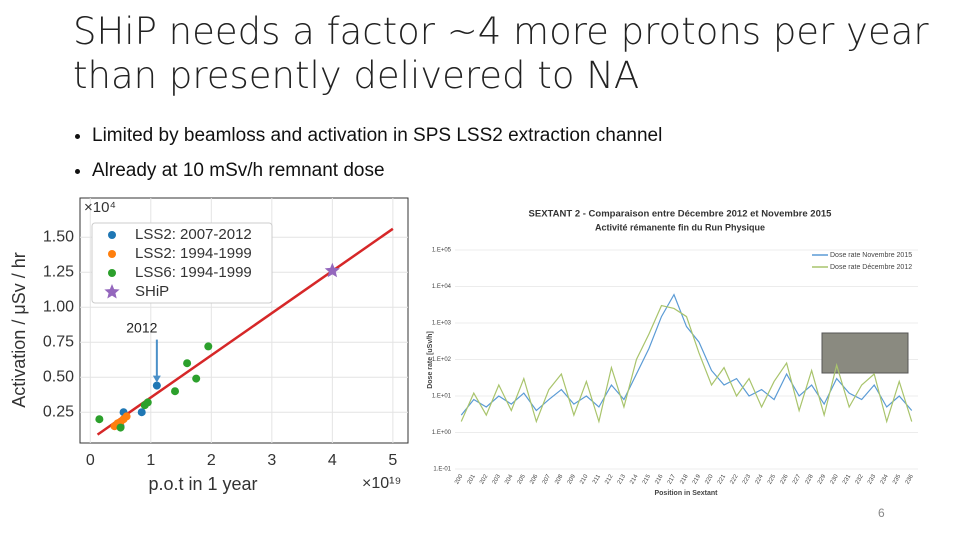 The height and width of the screenshot is (540, 960). What do you see at coordinates (885, 479) in the screenshot?
I see `x-tick-label: 234` at bounding box center [885, 479].